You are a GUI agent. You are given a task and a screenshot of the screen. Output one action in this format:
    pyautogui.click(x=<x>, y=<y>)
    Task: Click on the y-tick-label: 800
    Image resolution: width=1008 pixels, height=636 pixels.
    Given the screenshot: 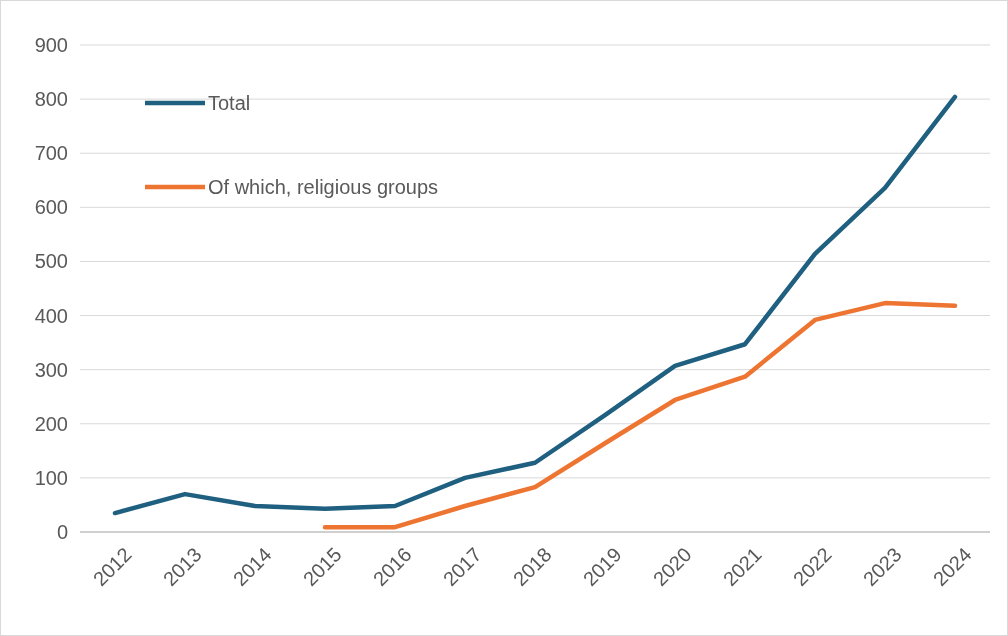 What is the action you would take?
    pyautogui.click(x=51, y=99)
    